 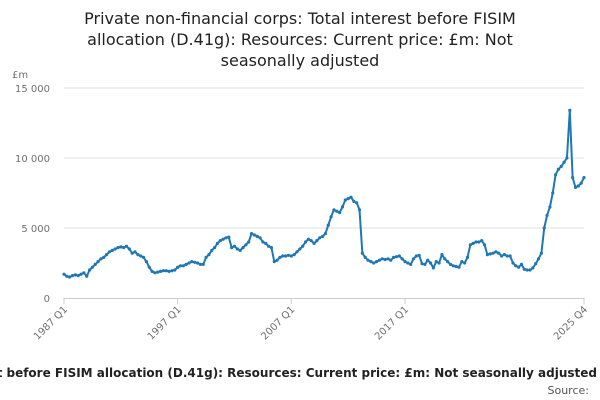 What do you see at coordinates (32, 194) in the screenshot?
I see `y-axis-ticks: 0 5 000 10 000 15 000` at bounding box center [32, 194].